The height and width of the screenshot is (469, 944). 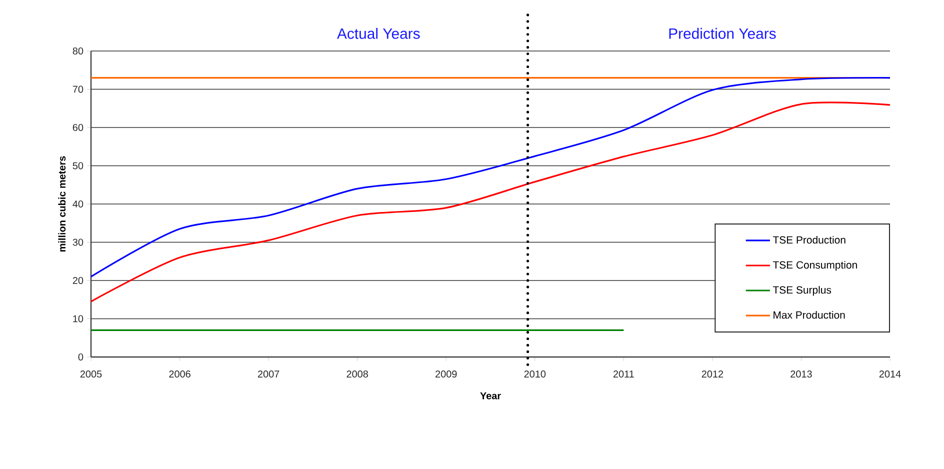 What do you see at coordinates (623, 374) in the screenshot?
I see `x-tick-label: 2011` at bounding box center [623, 374].